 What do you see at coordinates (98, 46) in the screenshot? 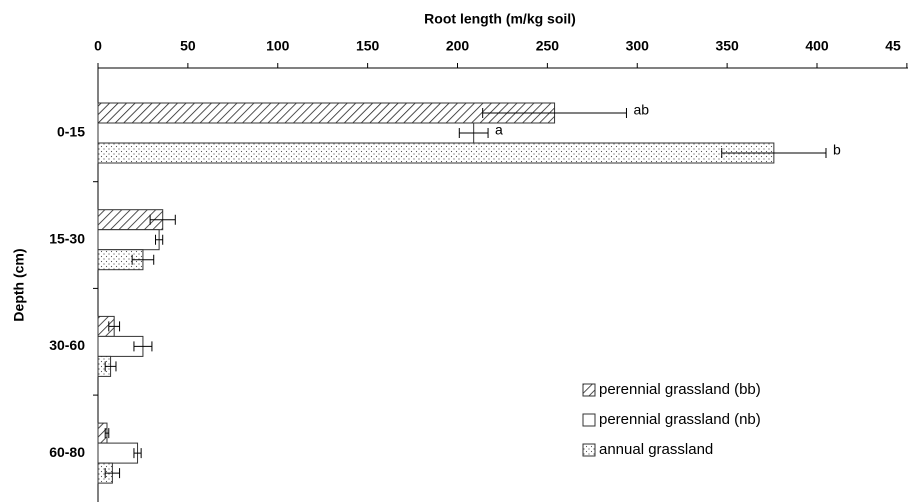
I see `x-tick-label: 0` at bounding box center [98, 46].